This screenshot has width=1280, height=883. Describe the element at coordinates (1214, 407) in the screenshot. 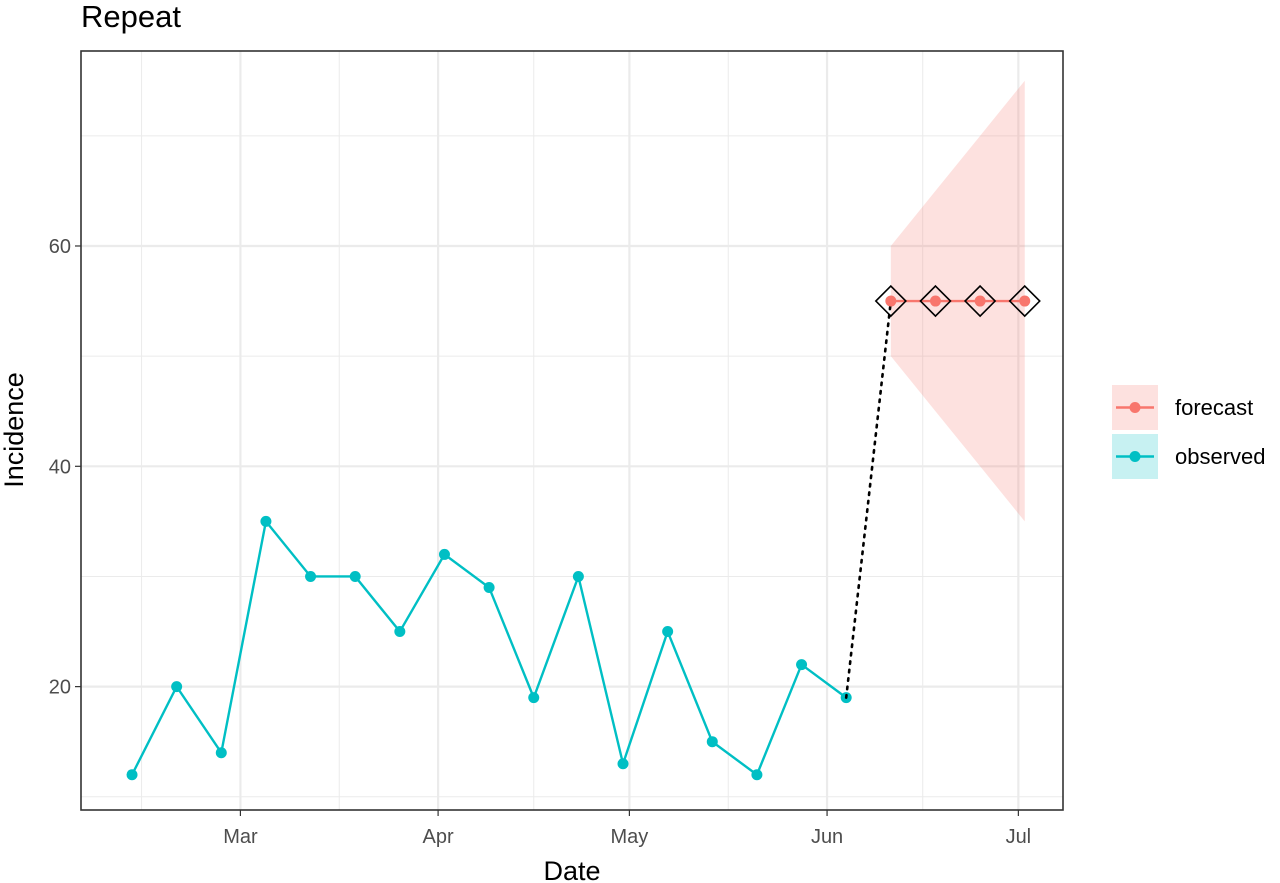

I see `legend-label-forecast: forecast` at that location.